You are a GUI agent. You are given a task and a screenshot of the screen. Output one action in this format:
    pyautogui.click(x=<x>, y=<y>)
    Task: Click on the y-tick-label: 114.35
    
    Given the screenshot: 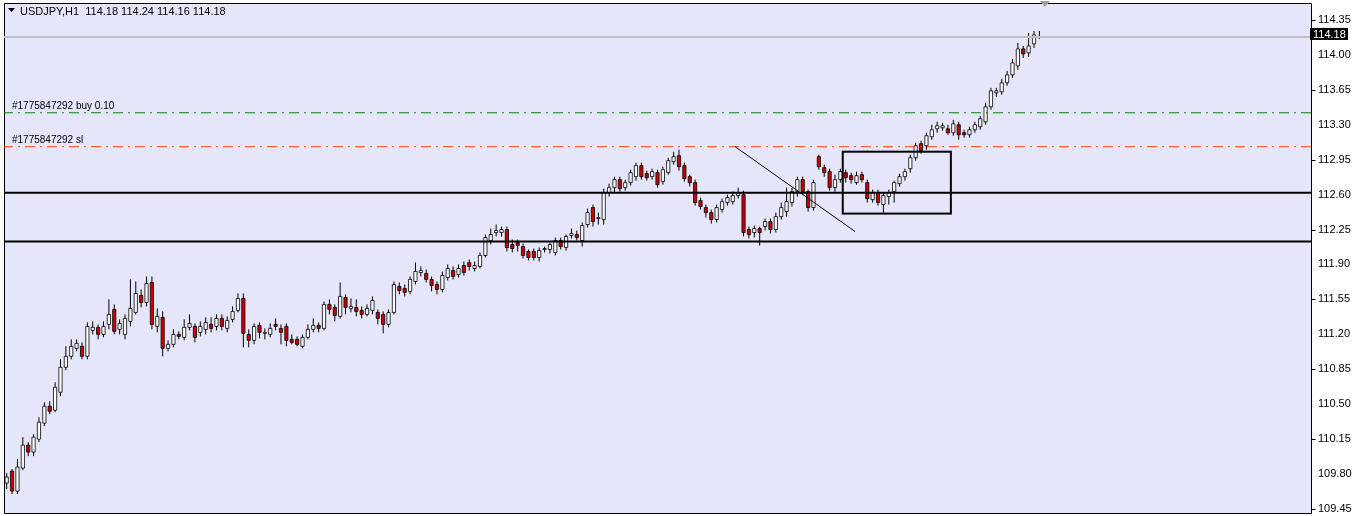 What is the action you would take?
    pyautogui.click(x=1334, y=18)
    